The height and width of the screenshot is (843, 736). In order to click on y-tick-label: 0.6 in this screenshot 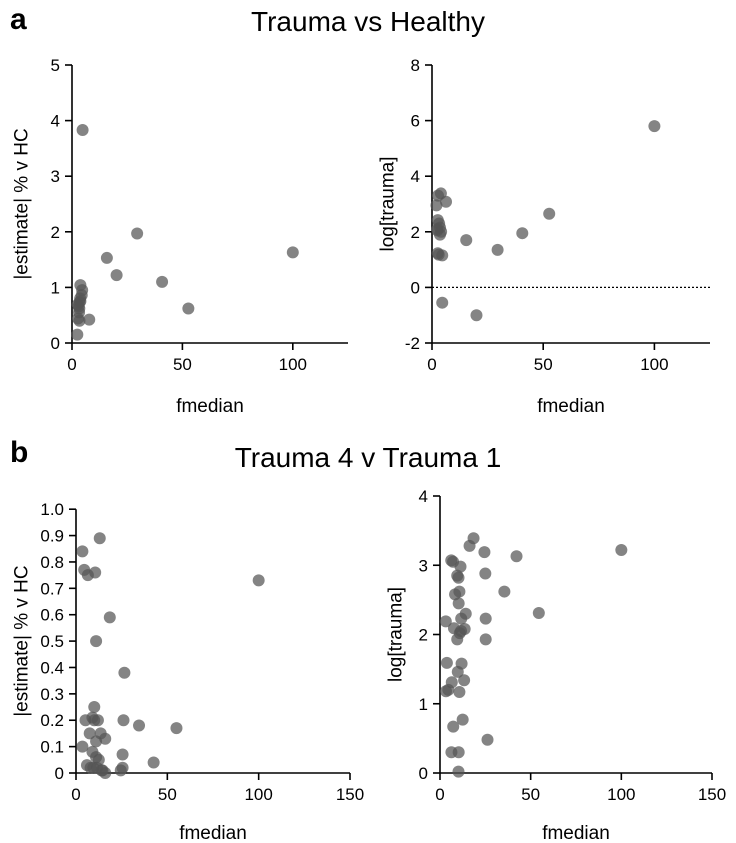, I will do `click(52, 615)`.